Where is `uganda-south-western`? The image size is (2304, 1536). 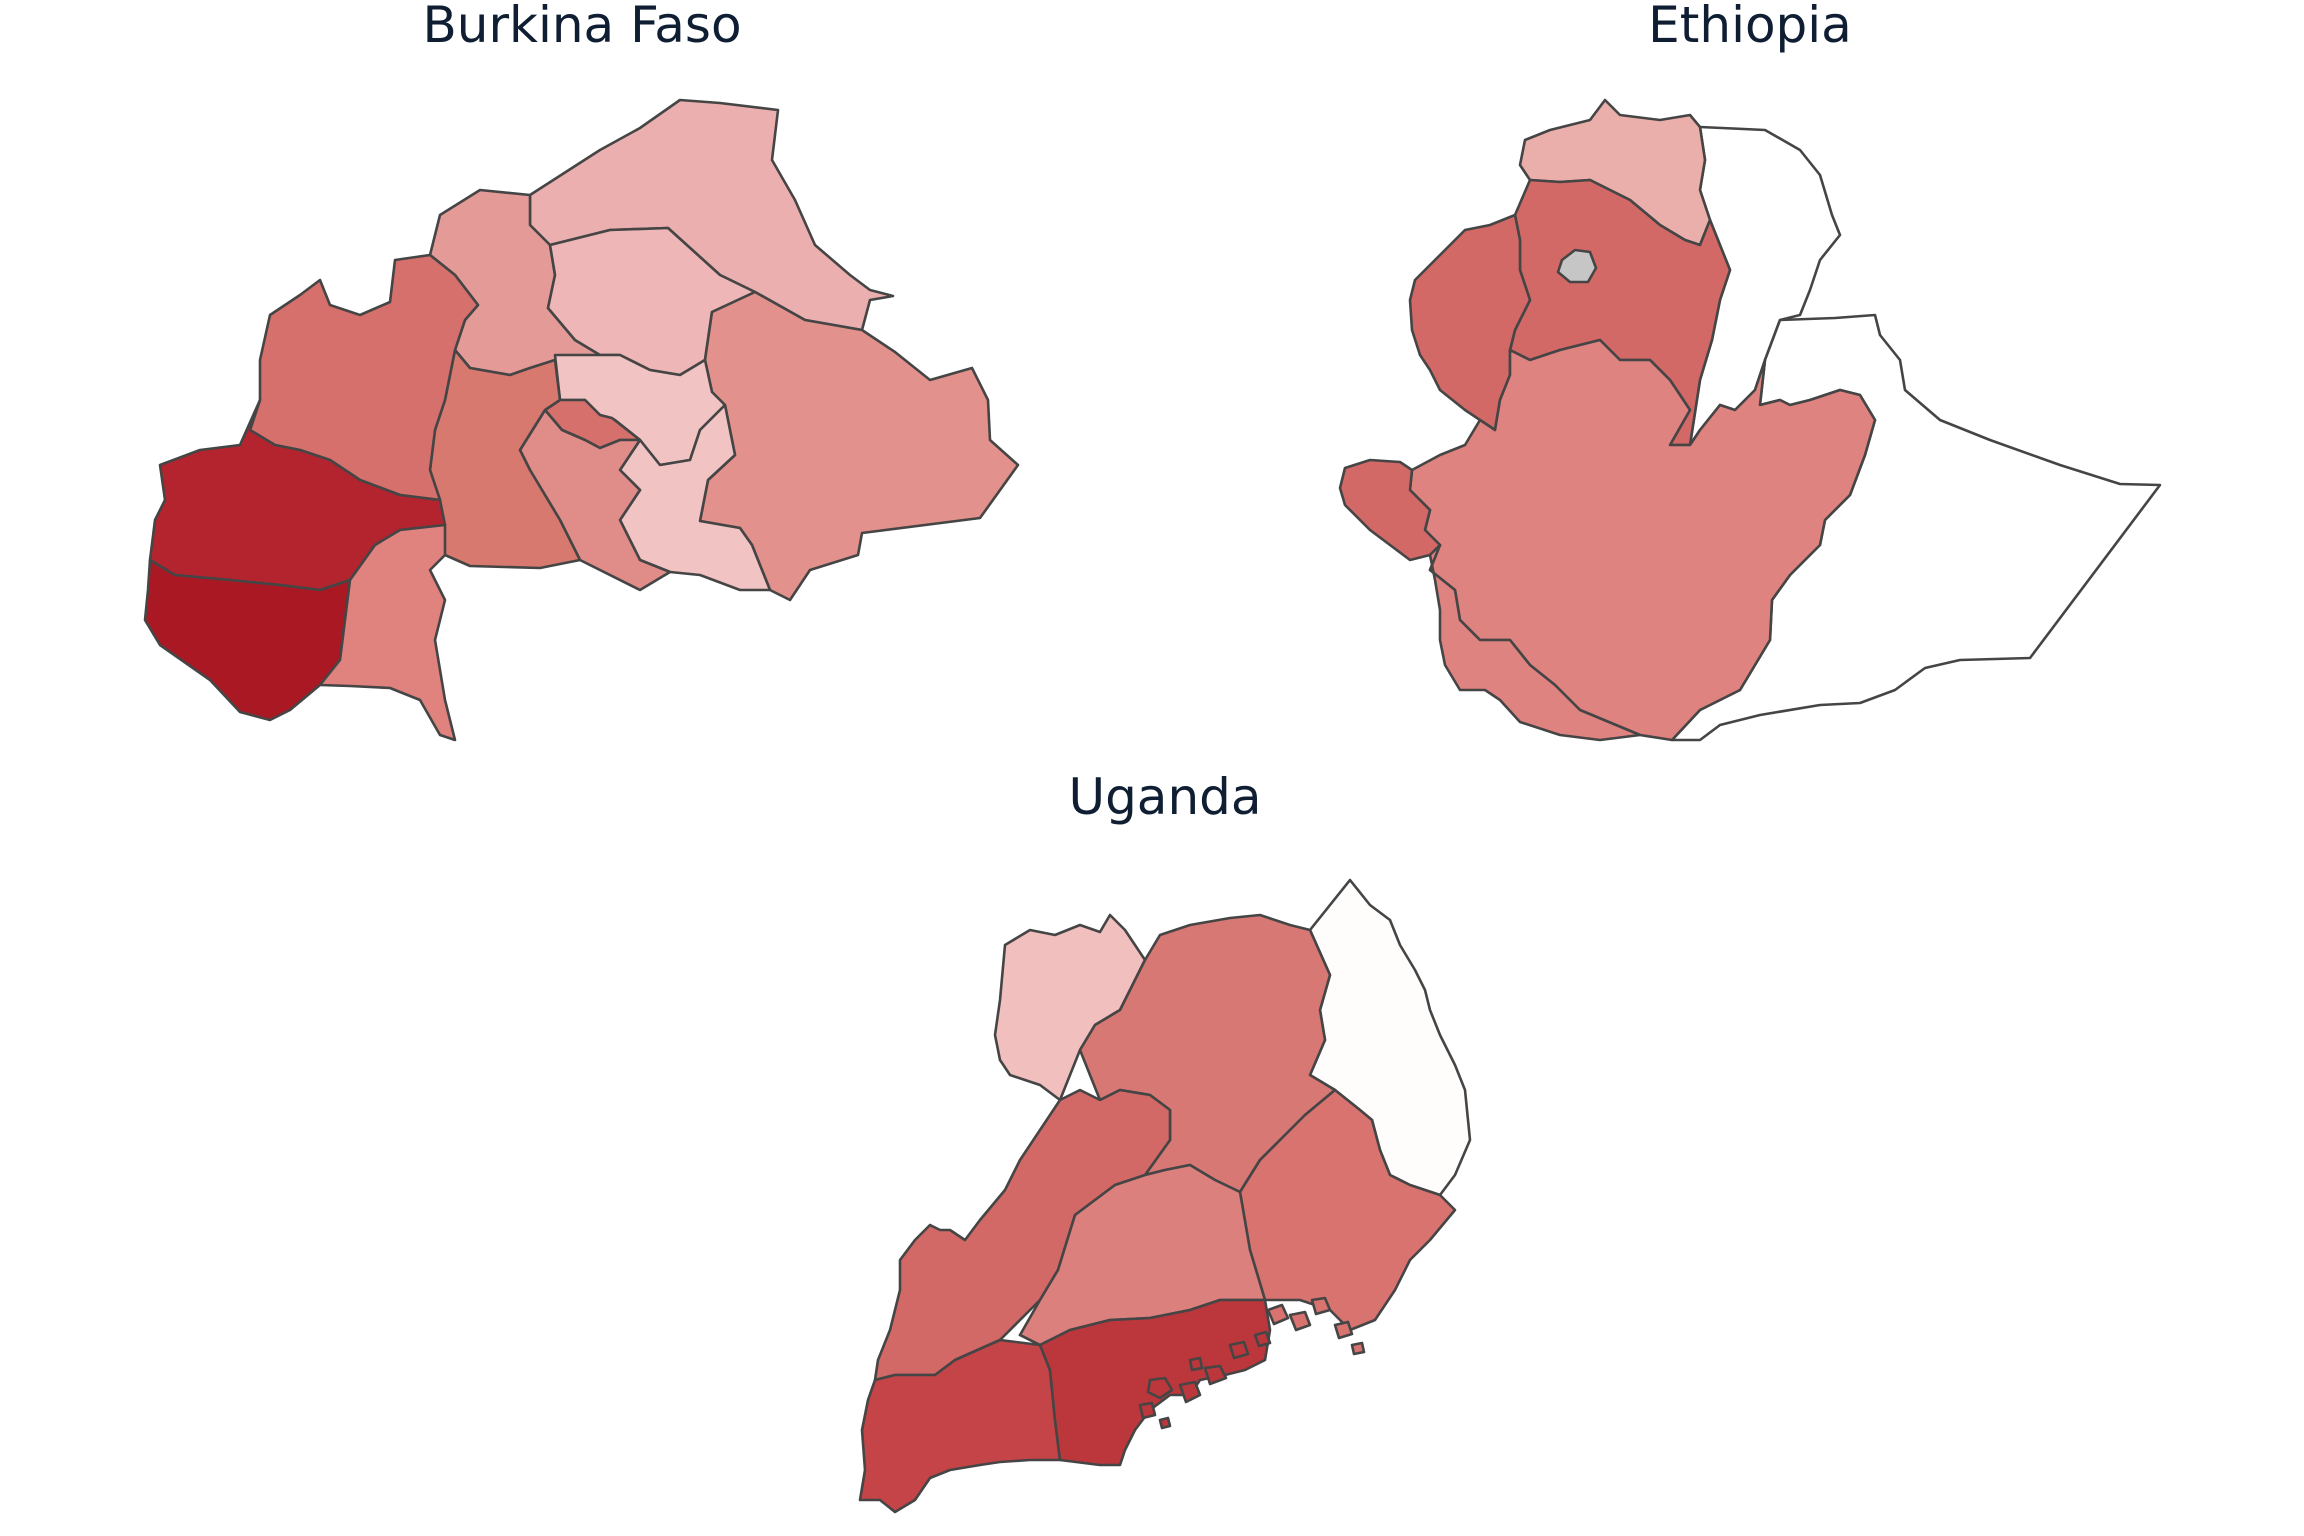
uganda-south-western is located at coordinates (960, 1423).